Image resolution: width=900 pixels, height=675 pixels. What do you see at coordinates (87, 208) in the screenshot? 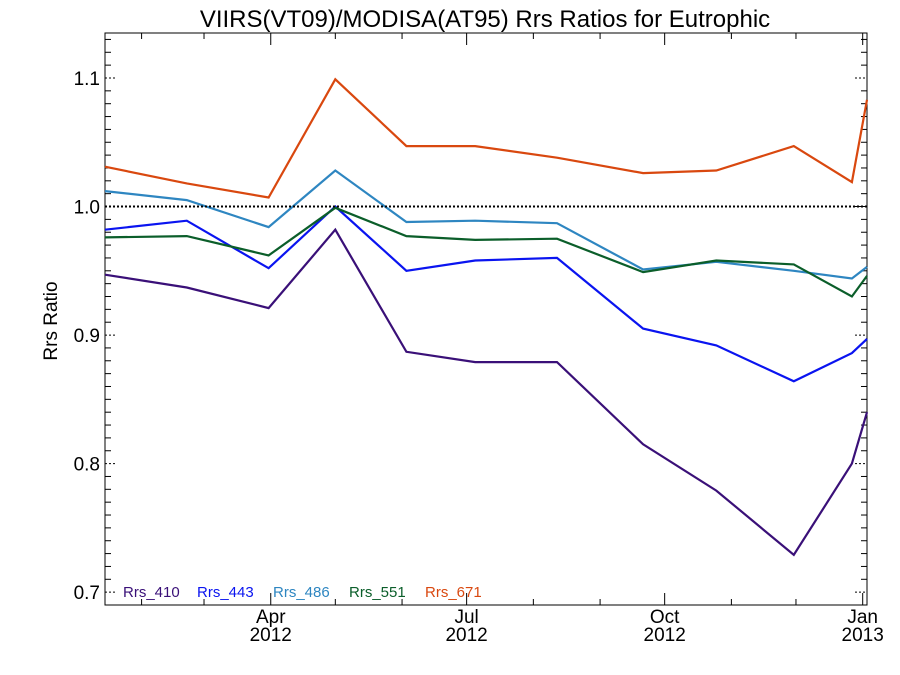
I see `y-tick-label: 1.0` at bounding box center [87, 208].